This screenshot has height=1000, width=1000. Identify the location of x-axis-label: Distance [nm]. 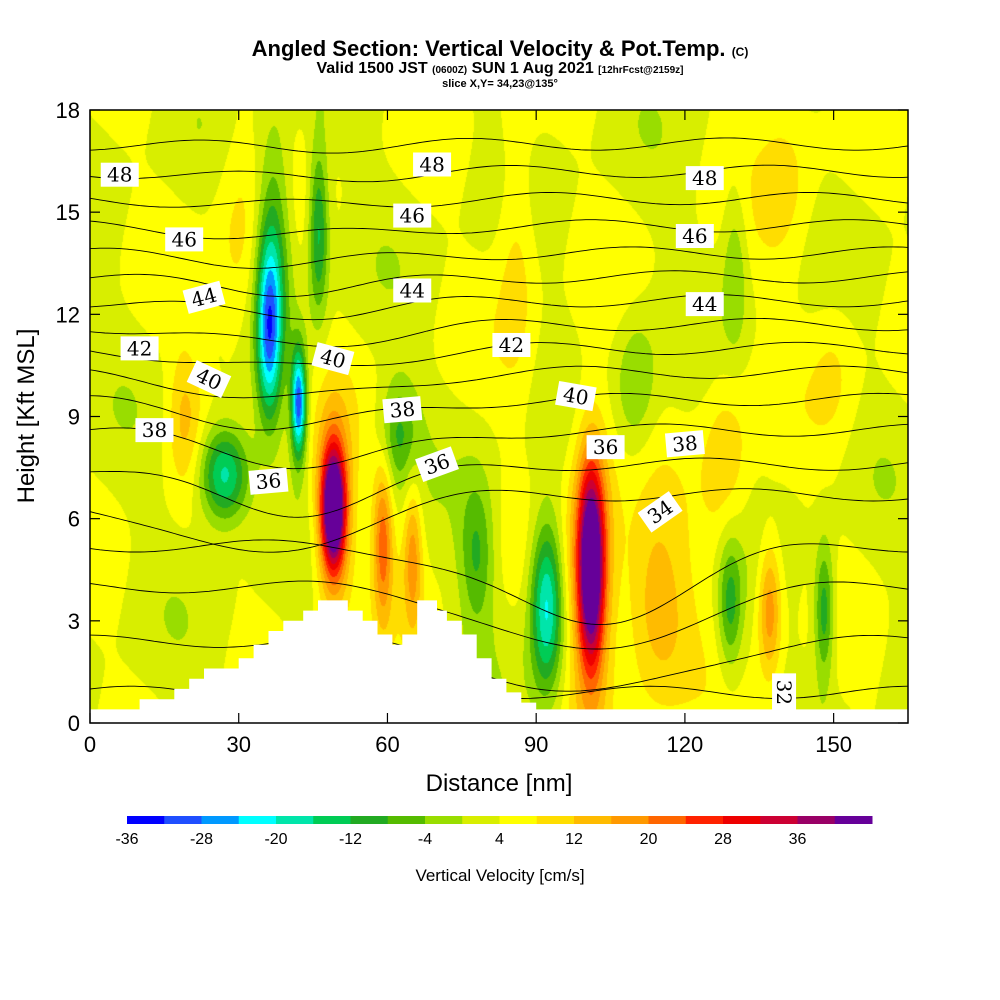
(499, 783).